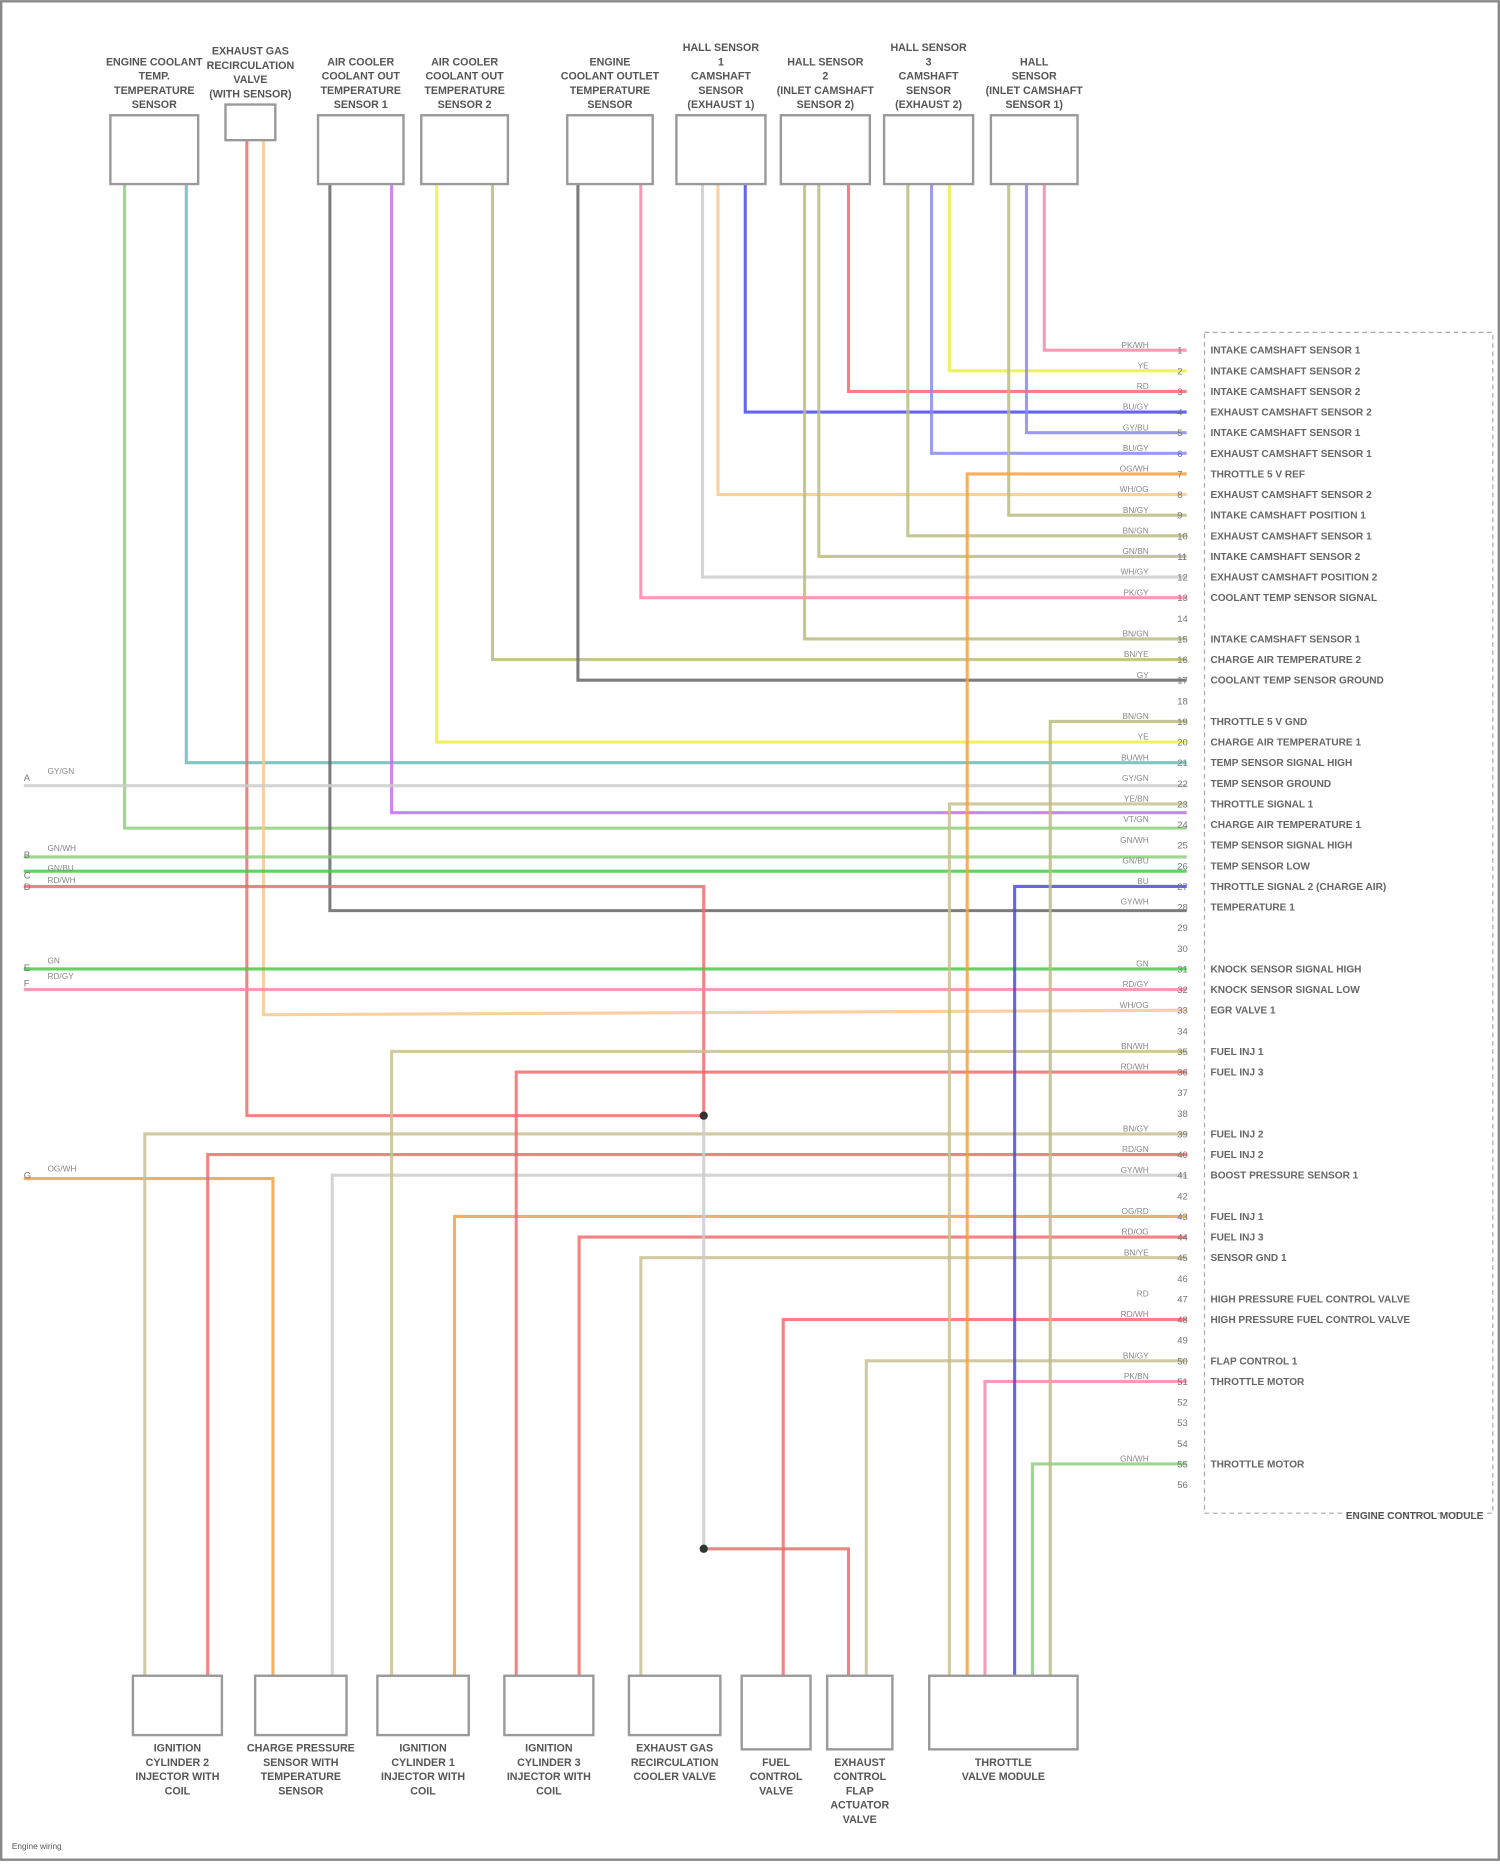  Describe the element at coordinates (1179, 516) in the screenshot. I see `pin-number: 9` at that location.